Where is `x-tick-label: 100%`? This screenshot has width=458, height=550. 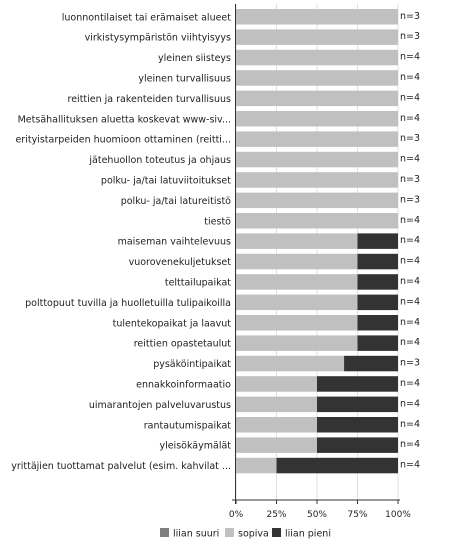 x-tick-label: 100% is located at coordinates (398, 515).